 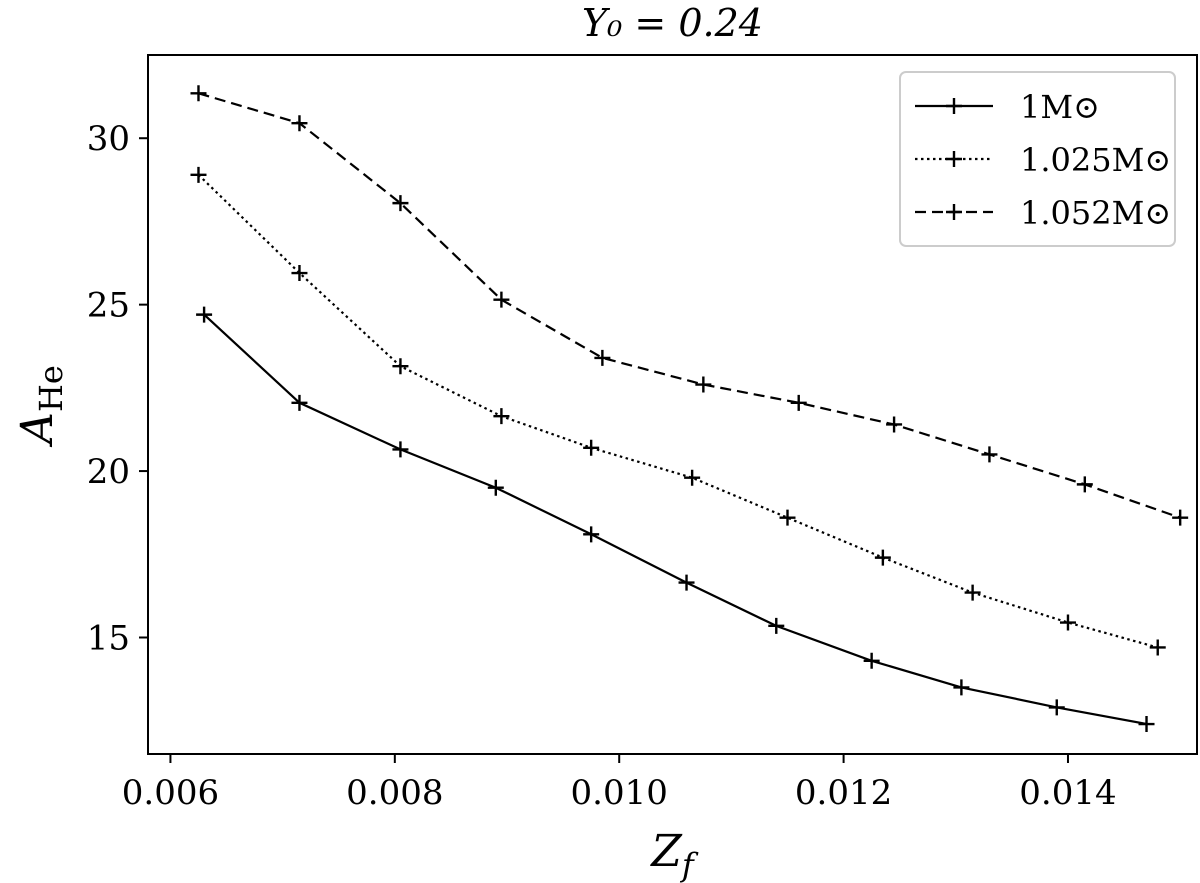 What do you see at coordinates (672, 23) in the screenshot?
I see `chart-title: Y₀ = 0.24` at bounding box center [672, 23].